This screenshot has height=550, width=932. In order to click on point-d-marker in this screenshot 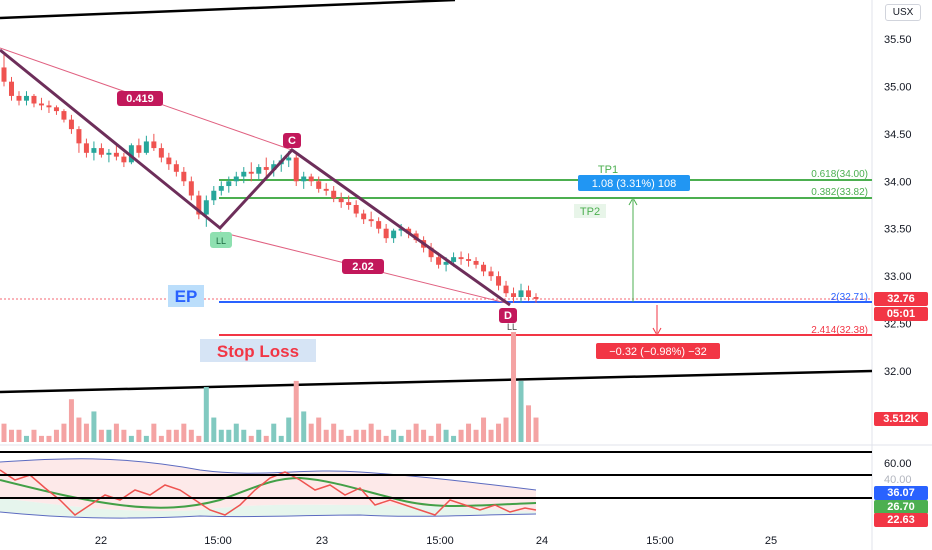, I will do `click(508, 315)`.